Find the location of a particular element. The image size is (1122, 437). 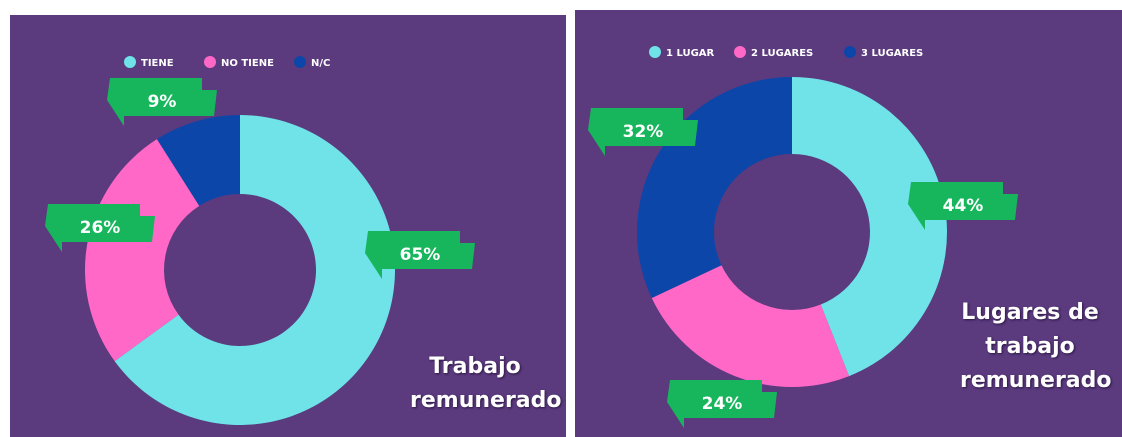

chart-title: Trabajo remunerado is located at coordinates (486, 383).